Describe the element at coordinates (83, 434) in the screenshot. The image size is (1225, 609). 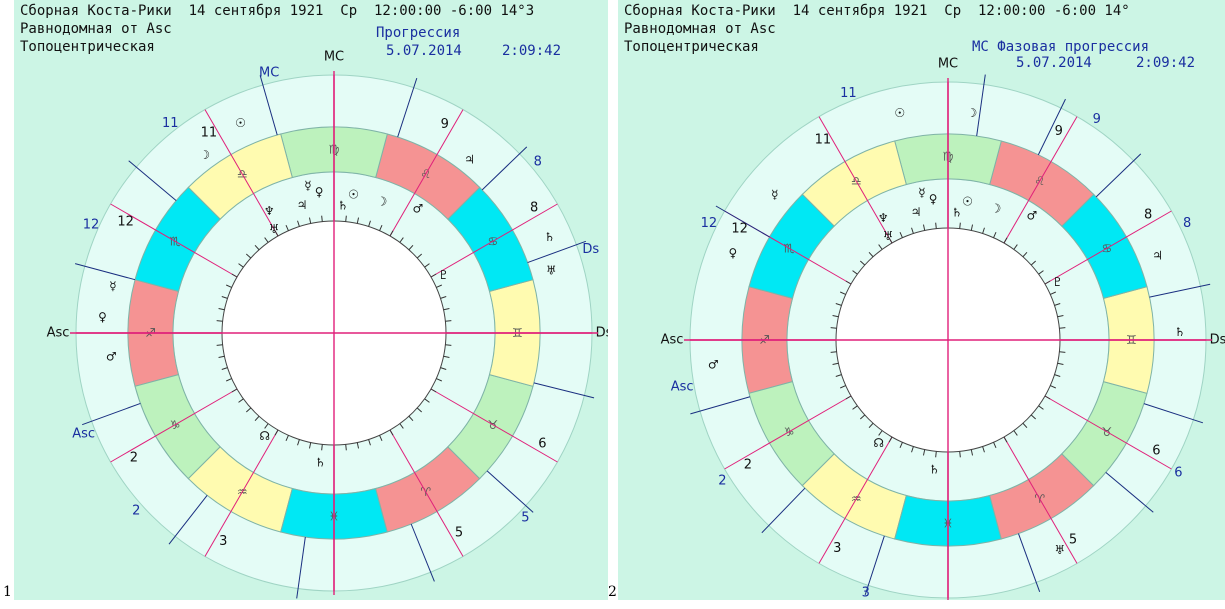
I see `progressed-asc-label: Asc` at that location.